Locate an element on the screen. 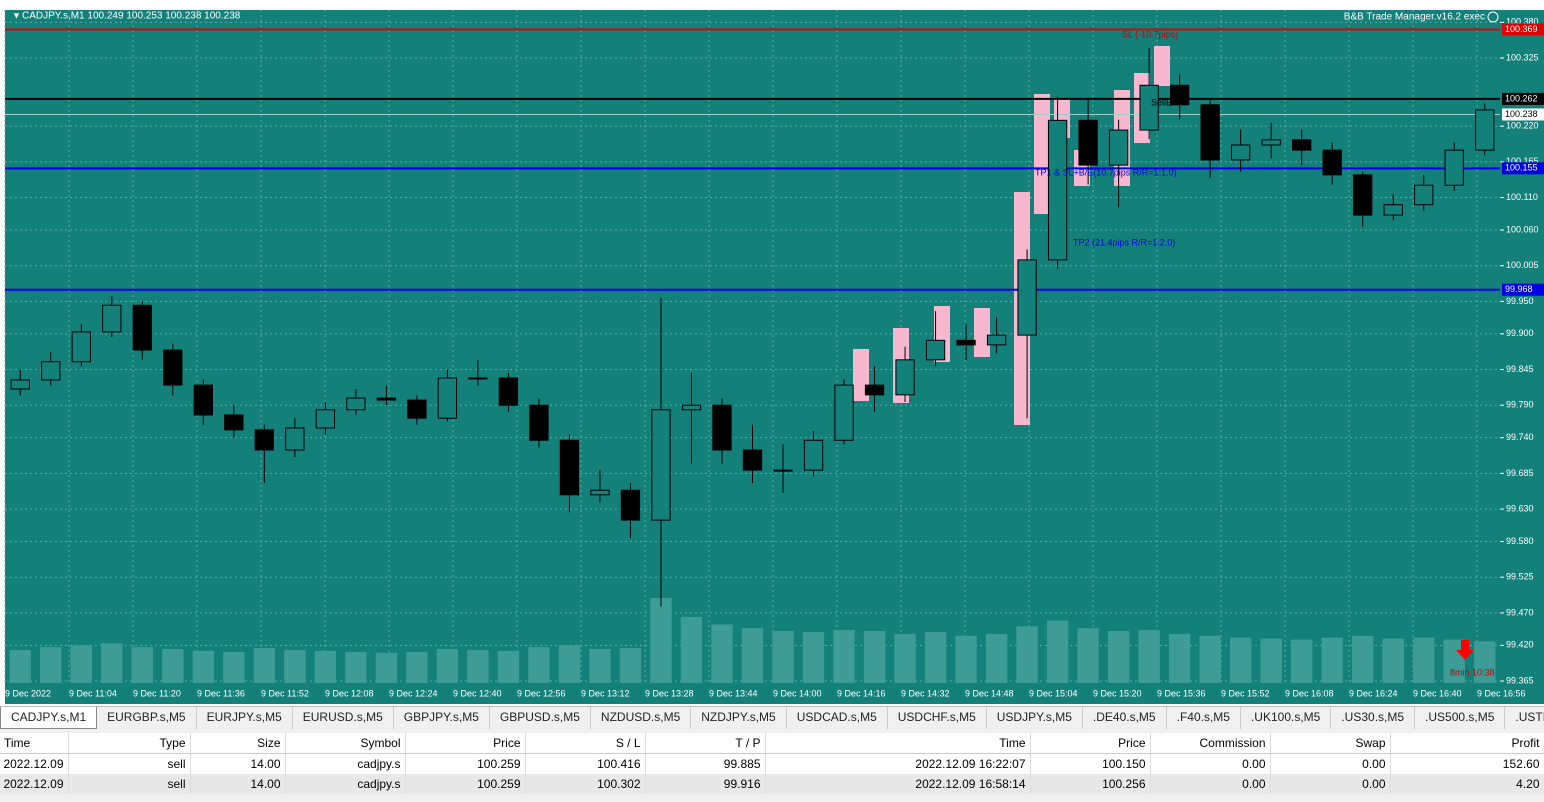  symbol-tab: CADJPY.s,M1 is located at coordinates (49, 718).